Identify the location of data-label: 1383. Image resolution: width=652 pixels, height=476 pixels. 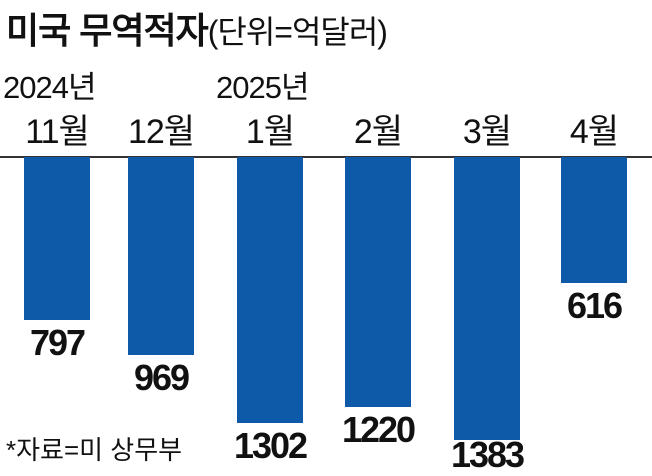
(487, 454).